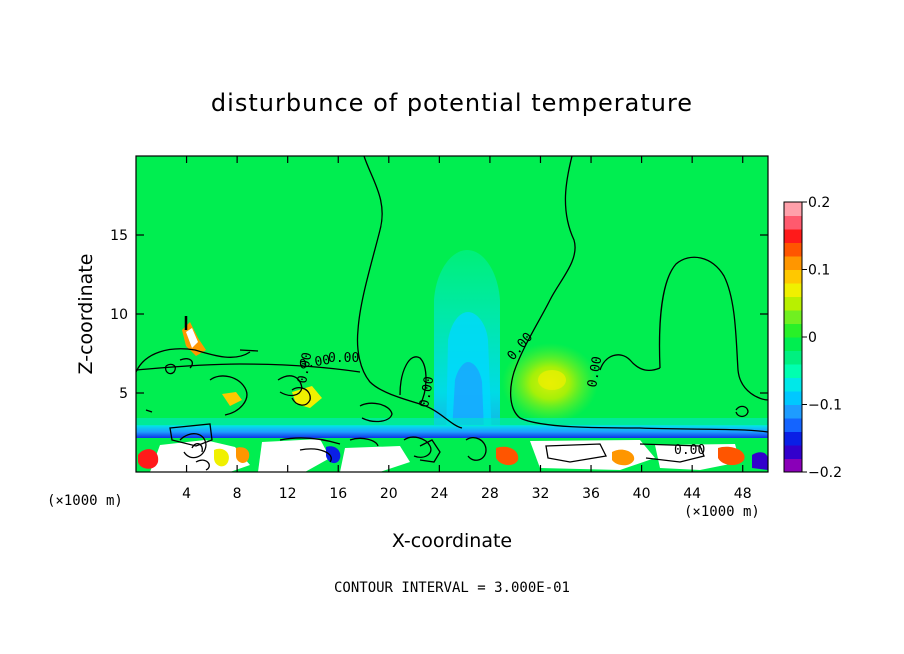 Image resolution: width=904 pixels, height=654 pixels. I want to click on cold-surface-band, so click(452, 432).